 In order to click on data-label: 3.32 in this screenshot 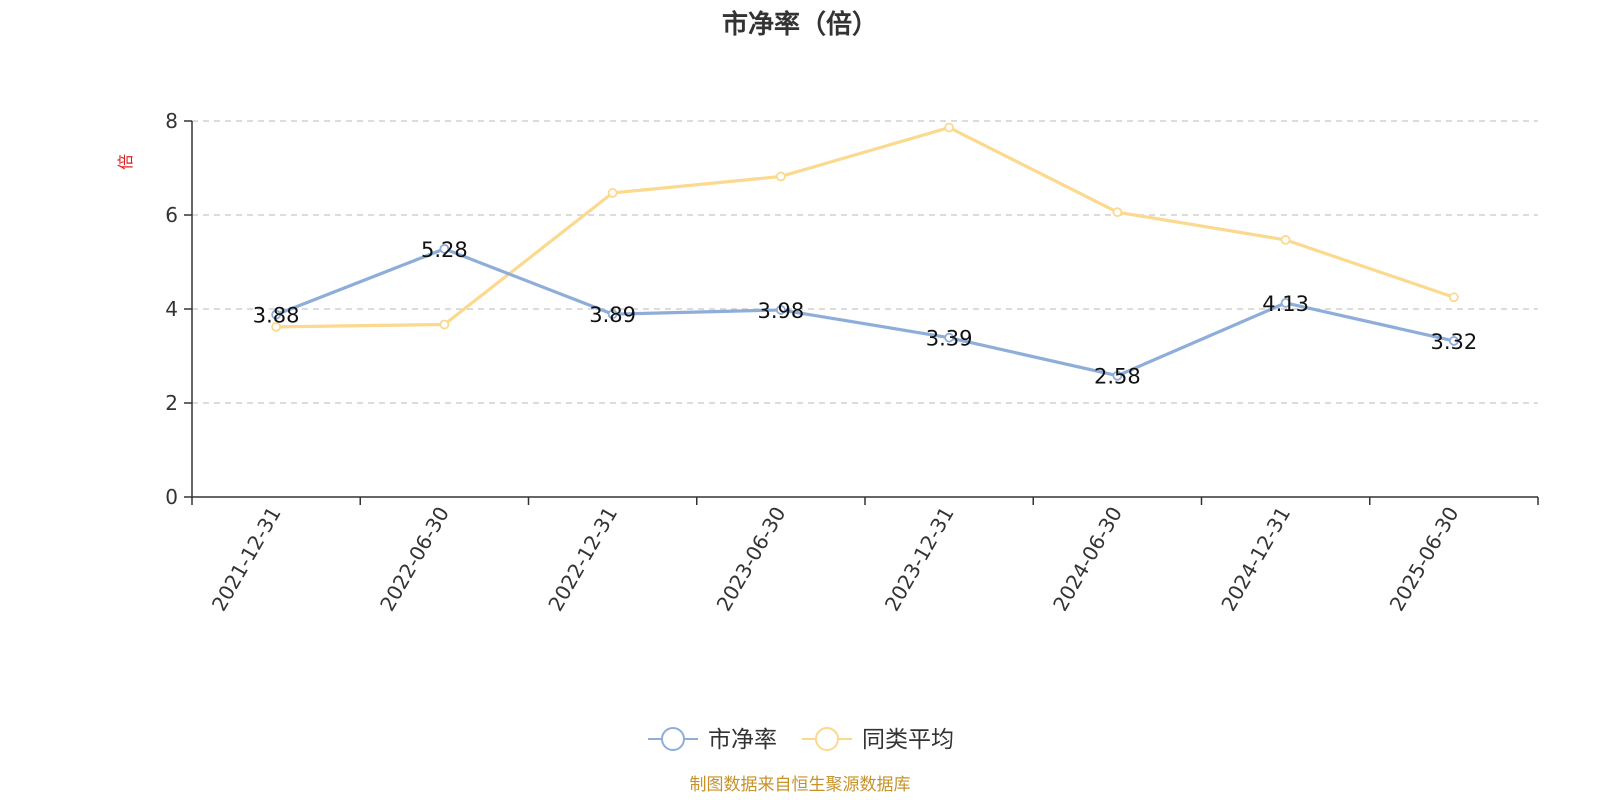, I will do `click(1453, 342)`.